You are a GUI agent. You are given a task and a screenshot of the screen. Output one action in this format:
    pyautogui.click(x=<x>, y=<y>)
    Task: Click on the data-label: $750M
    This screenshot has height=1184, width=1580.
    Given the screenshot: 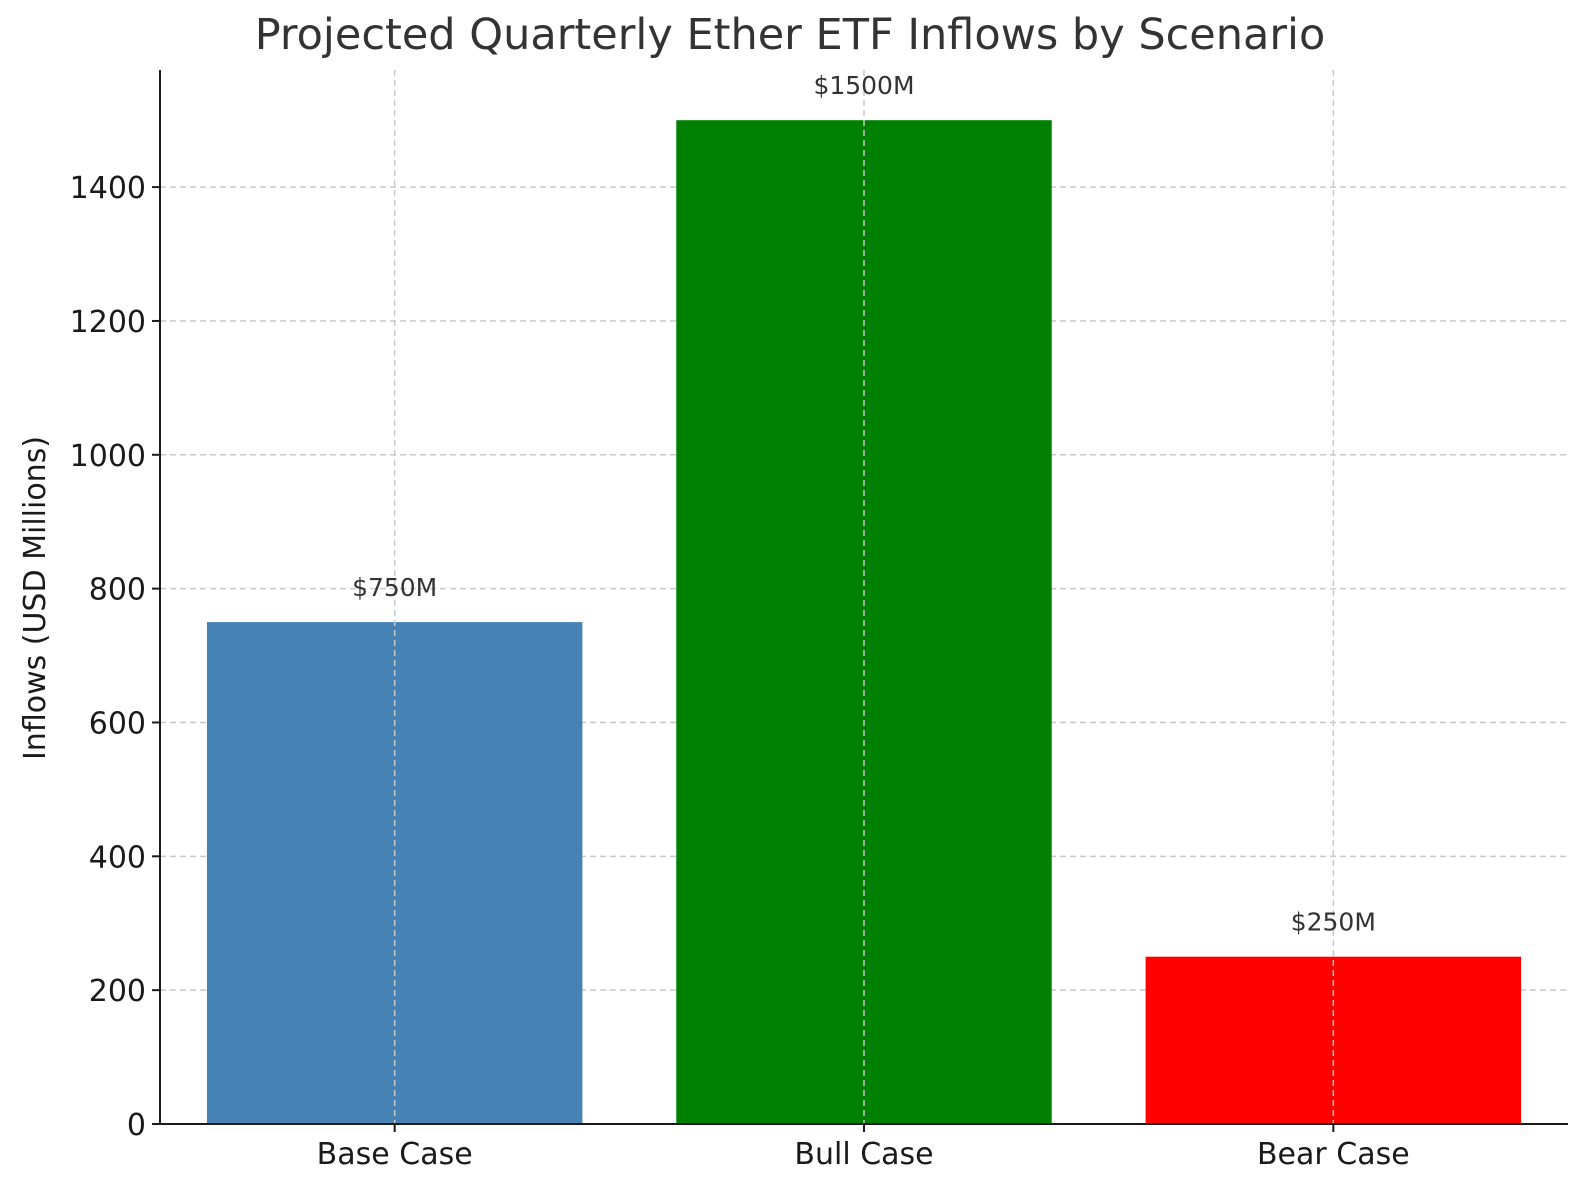 What is the action you would take?
    pyautogui.click(x=394, y=587)
    